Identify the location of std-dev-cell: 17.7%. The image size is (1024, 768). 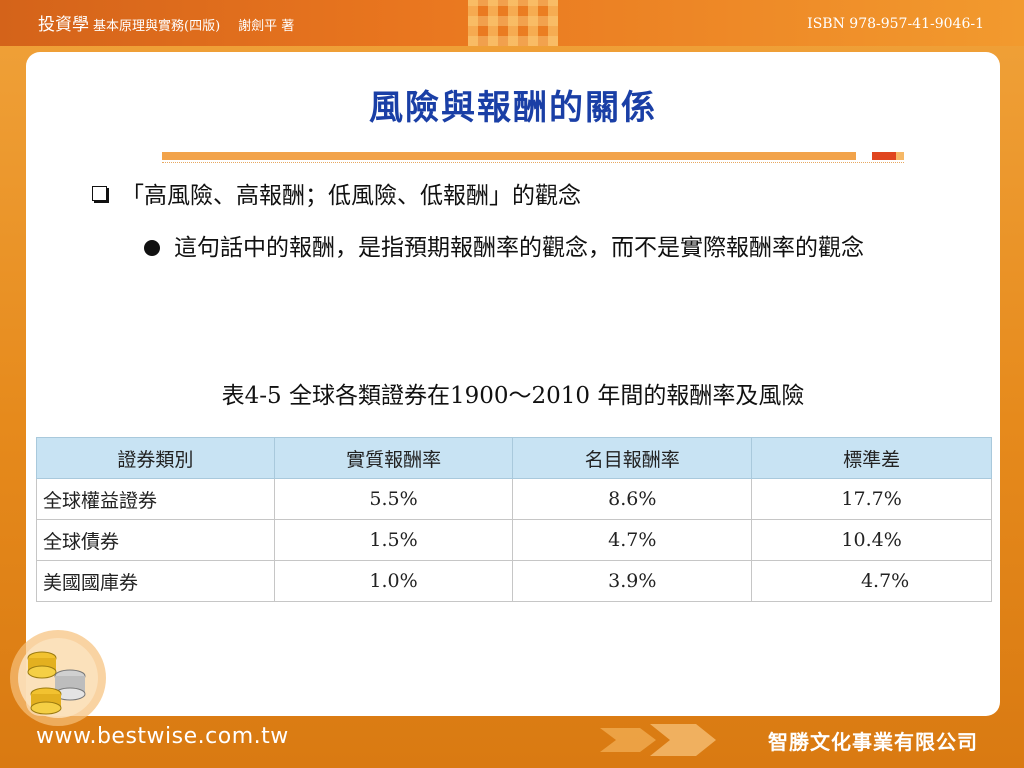
(871, 499).